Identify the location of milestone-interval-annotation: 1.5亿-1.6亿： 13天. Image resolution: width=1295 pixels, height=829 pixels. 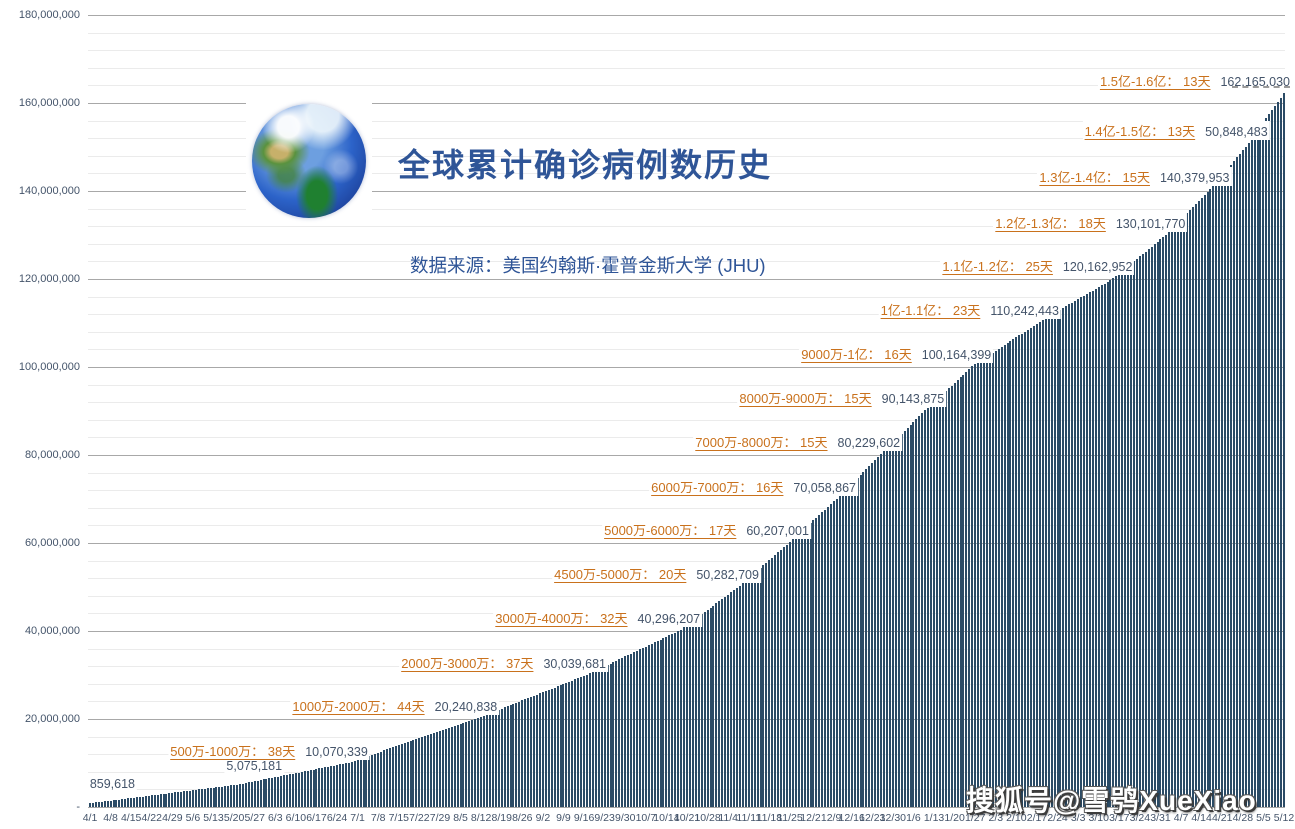
(1155, 82).